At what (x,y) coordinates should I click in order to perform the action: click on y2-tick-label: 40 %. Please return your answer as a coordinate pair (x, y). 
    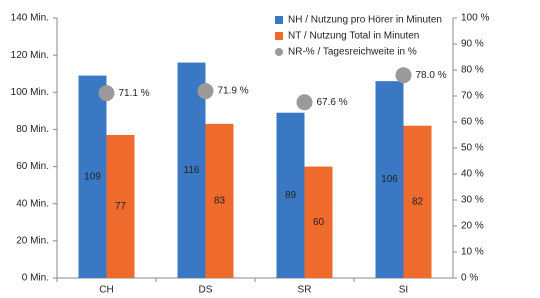
    Looking at the image, I should click on (472, 174).